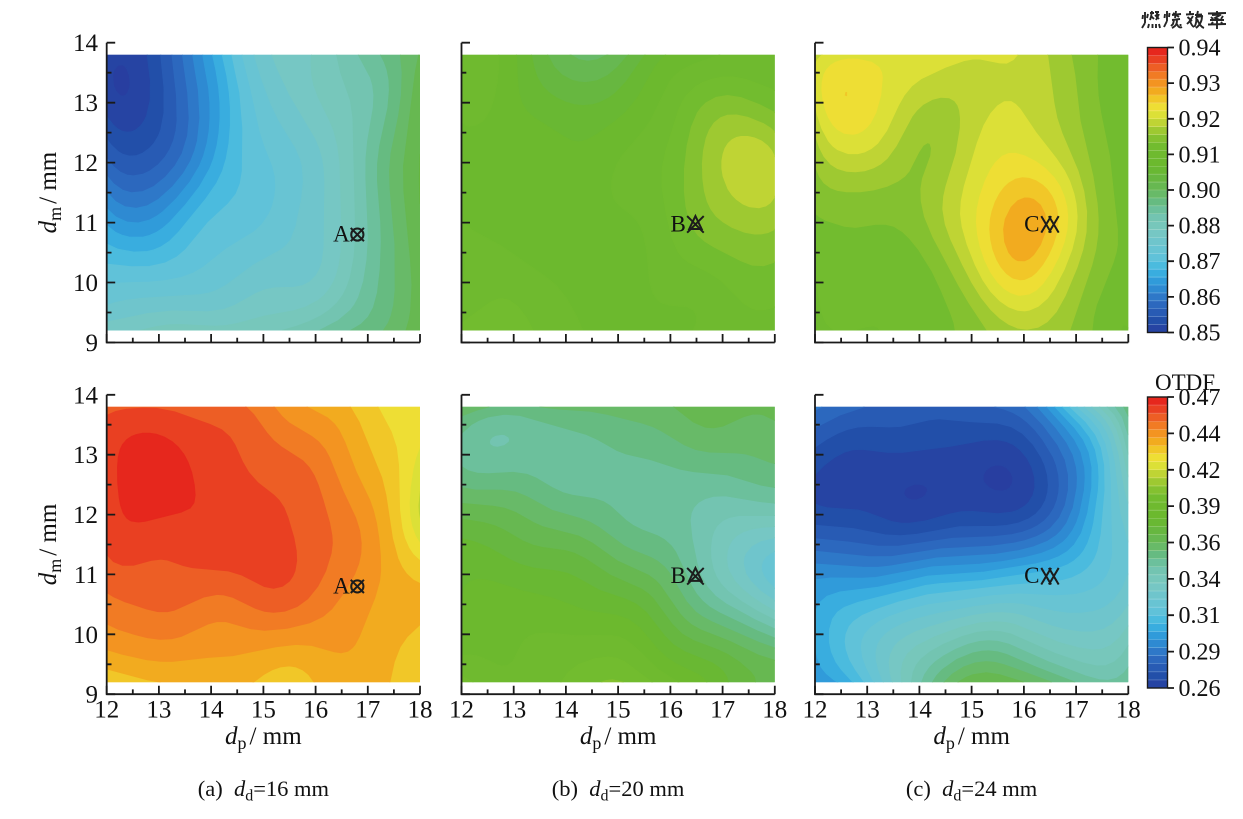 Image resolution: width=1243 pixels, height=819 pixels. I want to click on svg-text: 0.36, so click(1200, 544).